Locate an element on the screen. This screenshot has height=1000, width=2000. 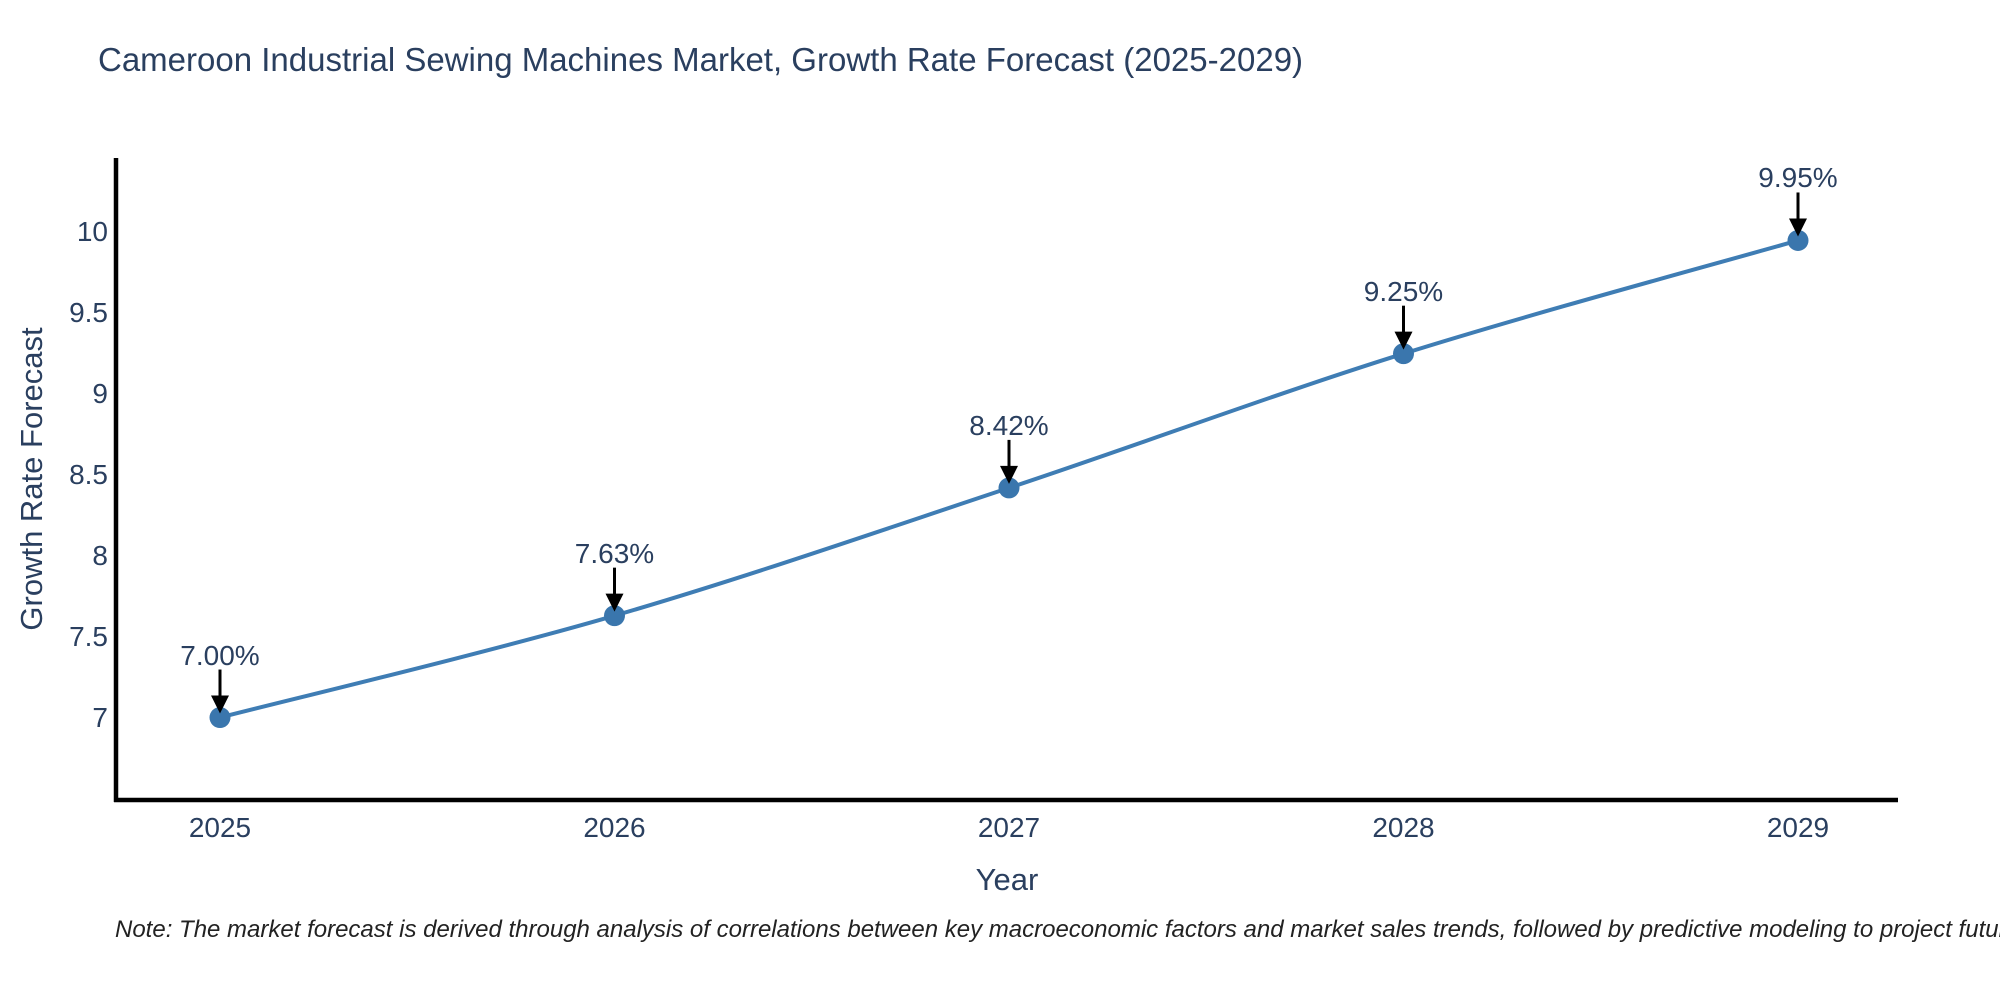
x-tick-label: 2029 is located at coordinates (1798, 827).